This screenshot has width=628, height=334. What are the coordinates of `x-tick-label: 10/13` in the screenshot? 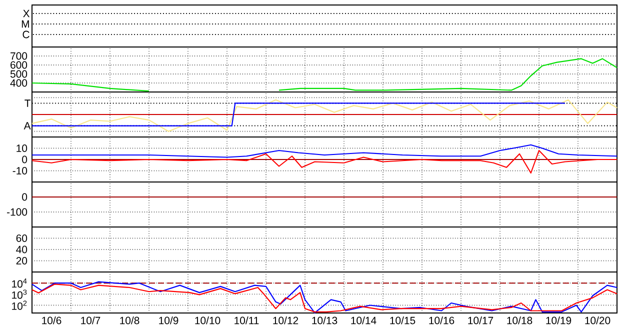 It's located at (325, 320).